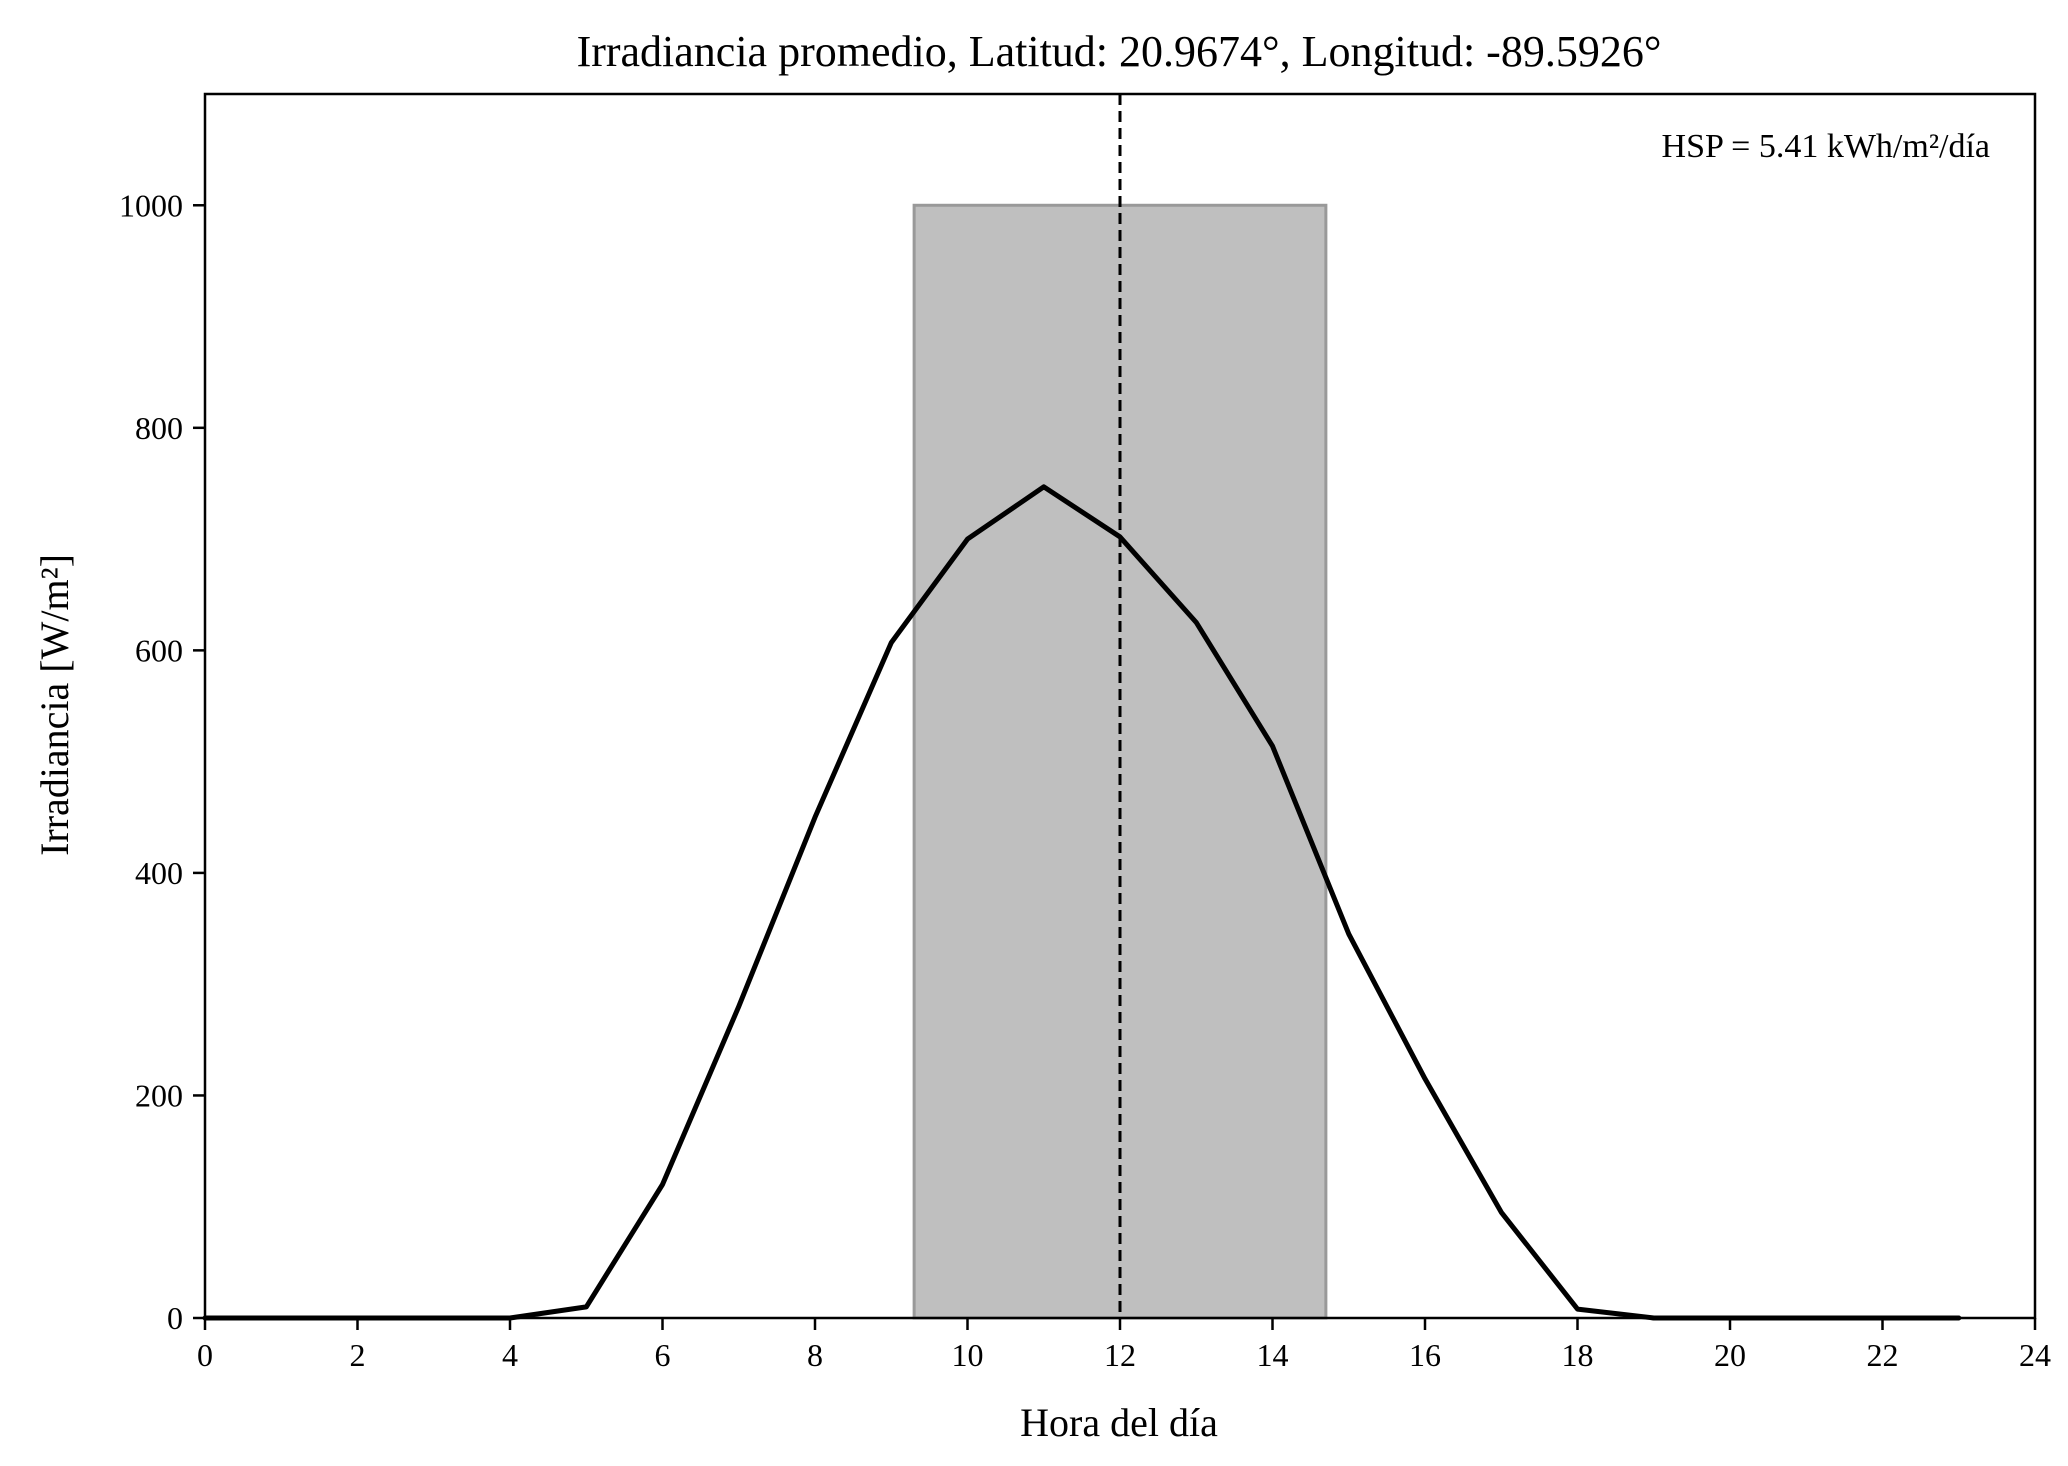 Image resolution: width=2068 pixels, height=1466 pixels. What do you see at coordinates (815, 1355) in the screenshot?
I see `x-tick-label: 8` at bounding box center [815, 1355].